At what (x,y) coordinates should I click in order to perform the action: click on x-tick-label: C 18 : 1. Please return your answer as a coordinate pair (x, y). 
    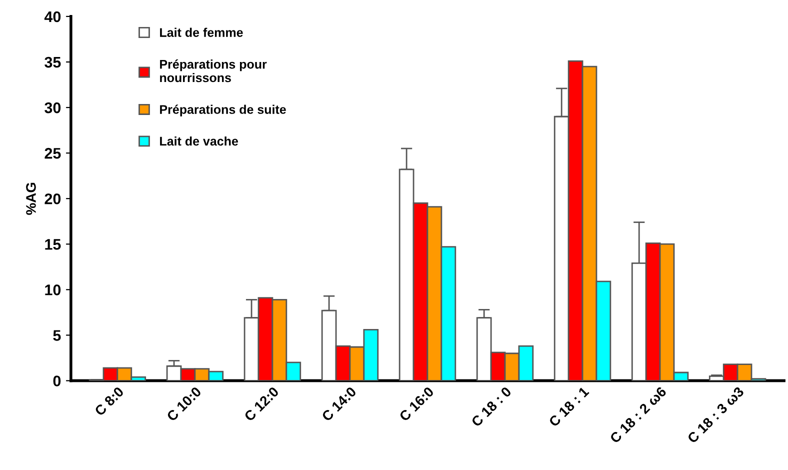
    Looking at the image, I should click on (569, 407).